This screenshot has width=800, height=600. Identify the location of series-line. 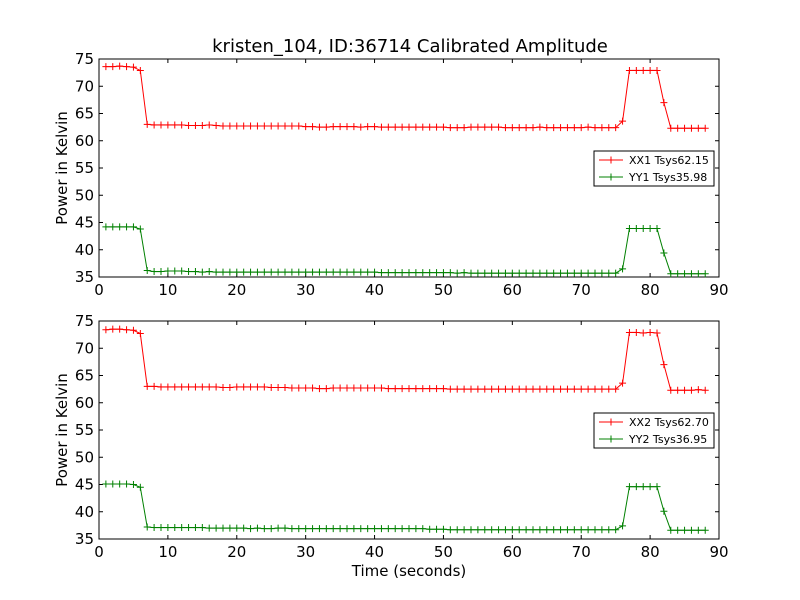
(405, 507).